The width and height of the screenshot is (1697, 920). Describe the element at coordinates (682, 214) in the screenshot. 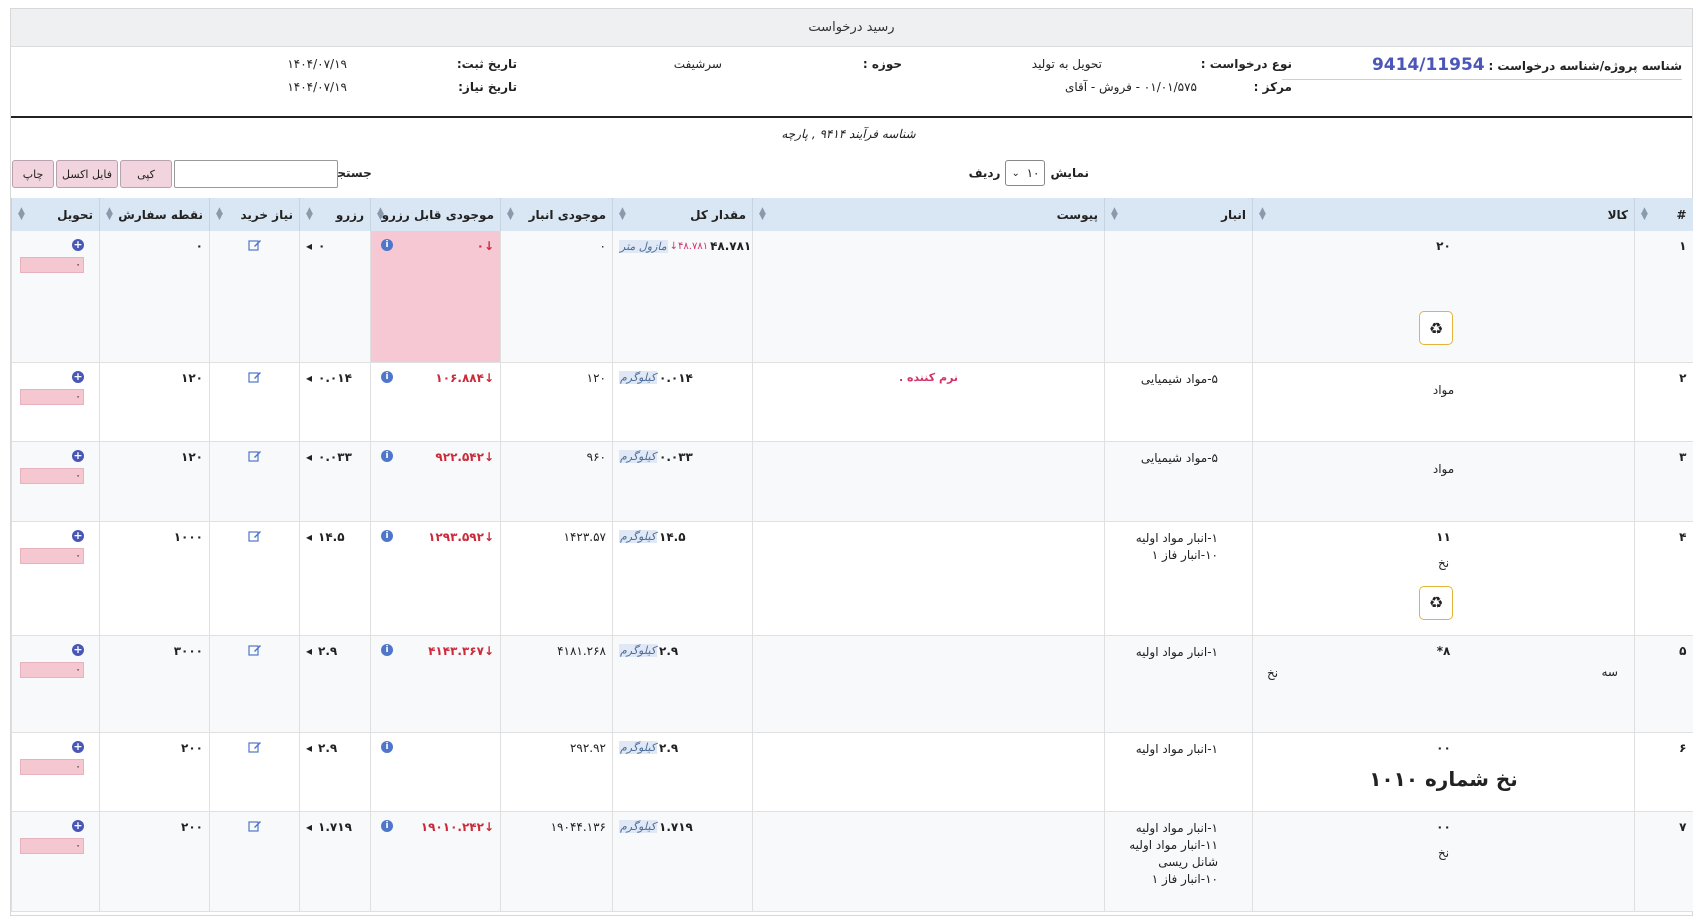

I see `column-header: مقدار کل ▲ ▼` at that location.